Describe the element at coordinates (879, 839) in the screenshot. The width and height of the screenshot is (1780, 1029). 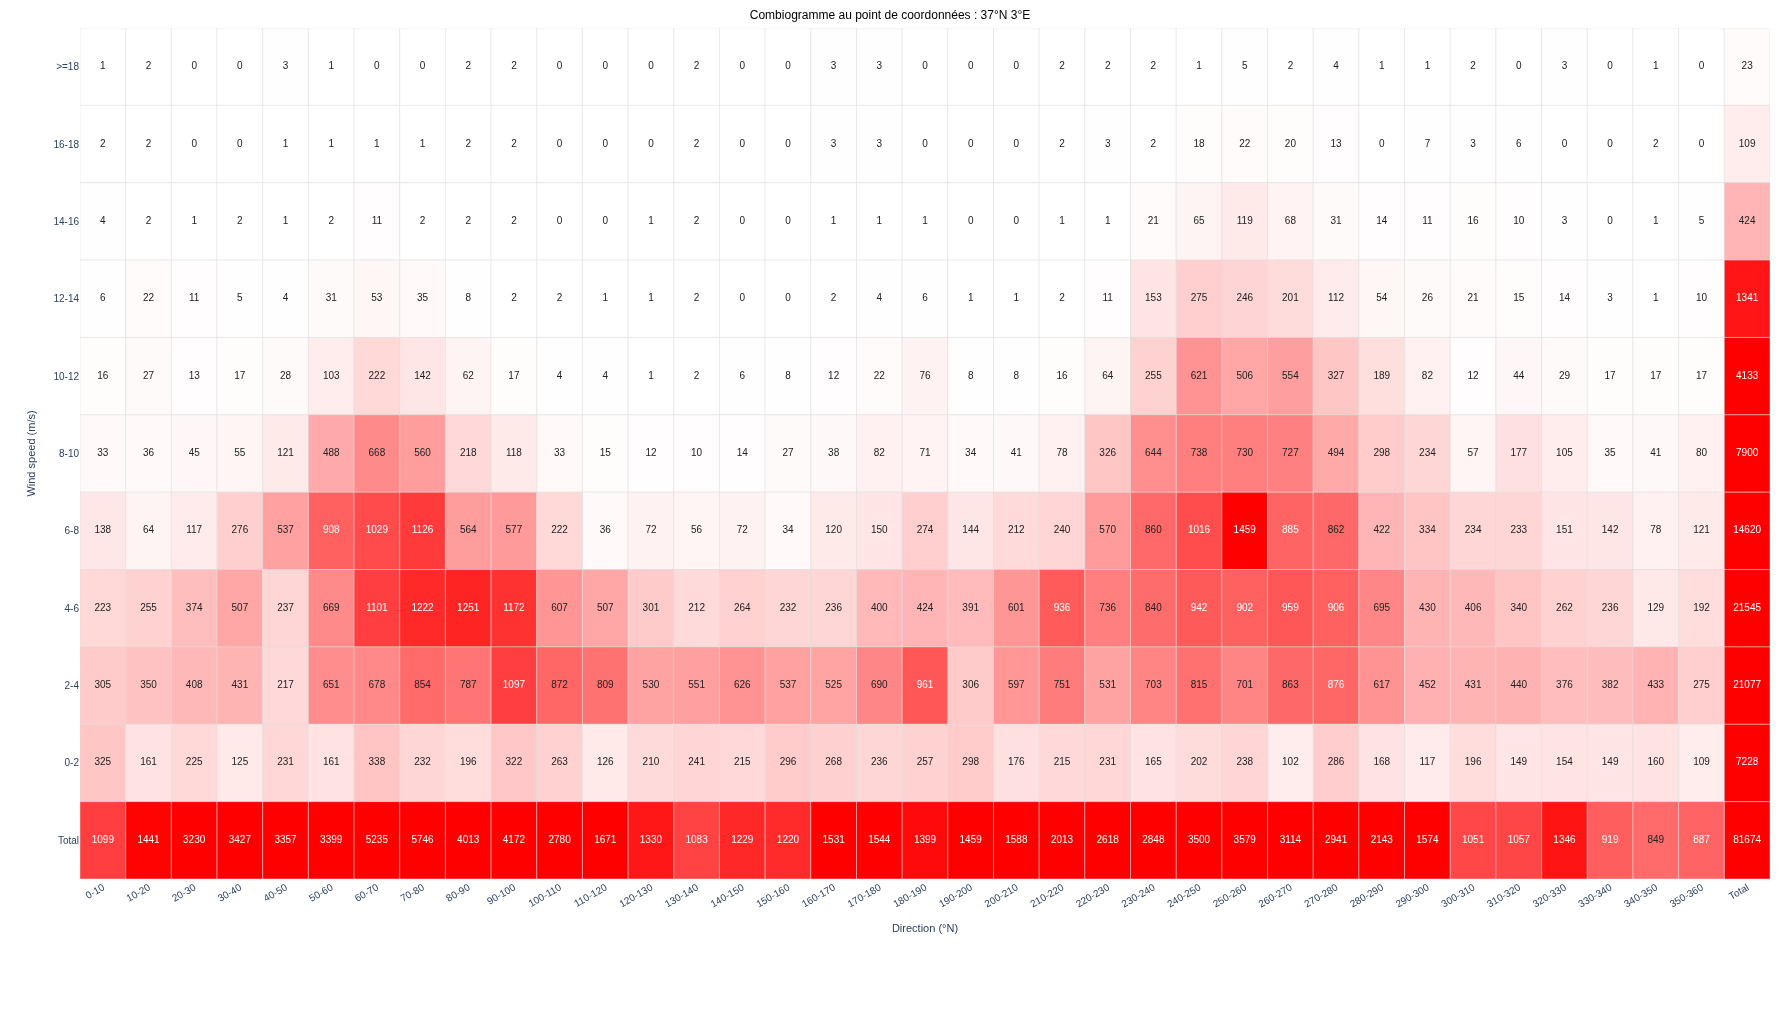
I see `data-label: 1544` at that location.